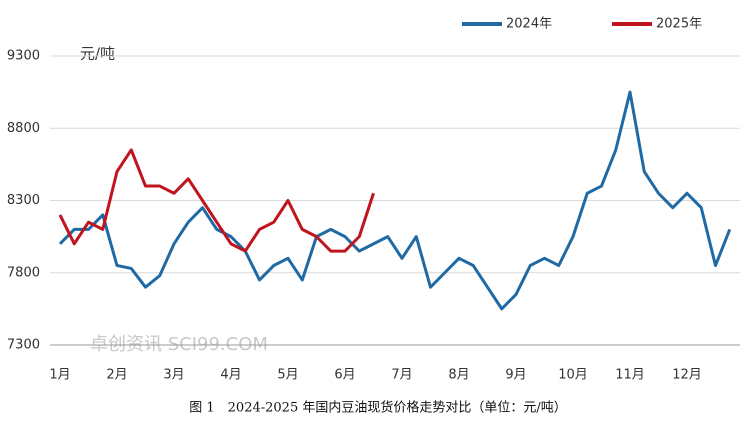  Describe the element at coordinates (216, 200) in the screenshot. I see `series-line` at that location.